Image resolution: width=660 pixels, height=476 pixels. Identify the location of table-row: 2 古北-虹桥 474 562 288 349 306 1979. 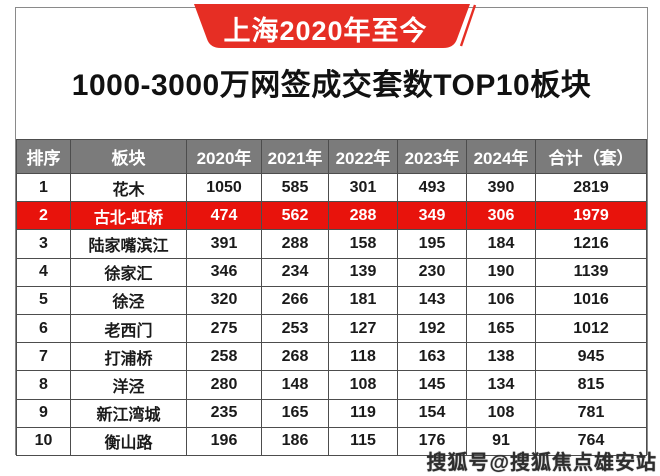
(331, 216).